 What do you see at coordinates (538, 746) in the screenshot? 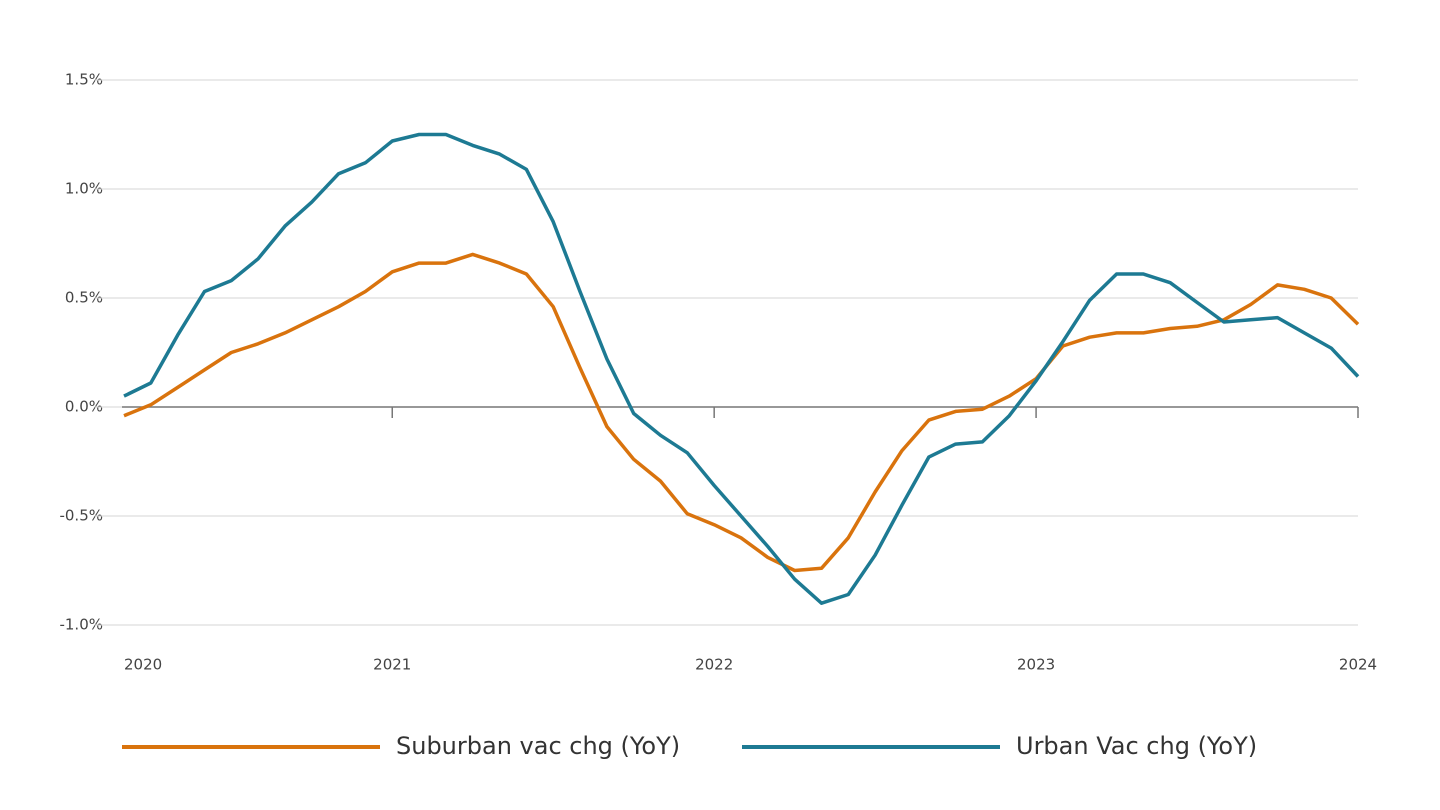
I see `legend-label: Suburban vac chg (YoY)` at bounding box center [538, 746].